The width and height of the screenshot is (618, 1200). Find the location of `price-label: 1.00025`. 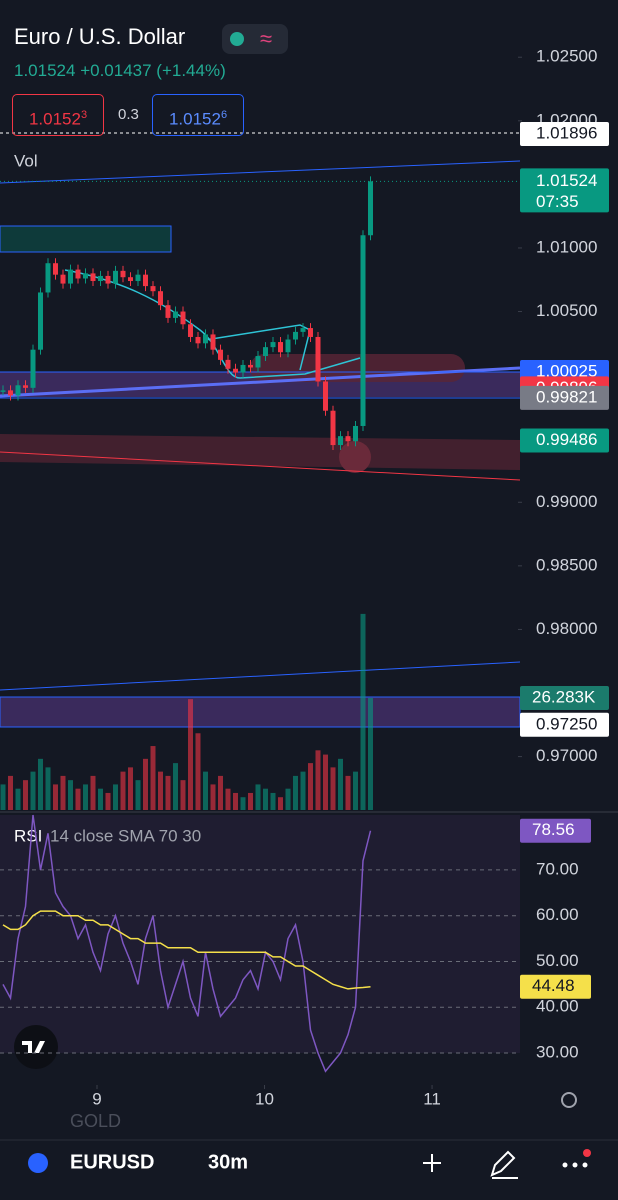

price-label: 1.00025 is located at coordinates (566, 370).